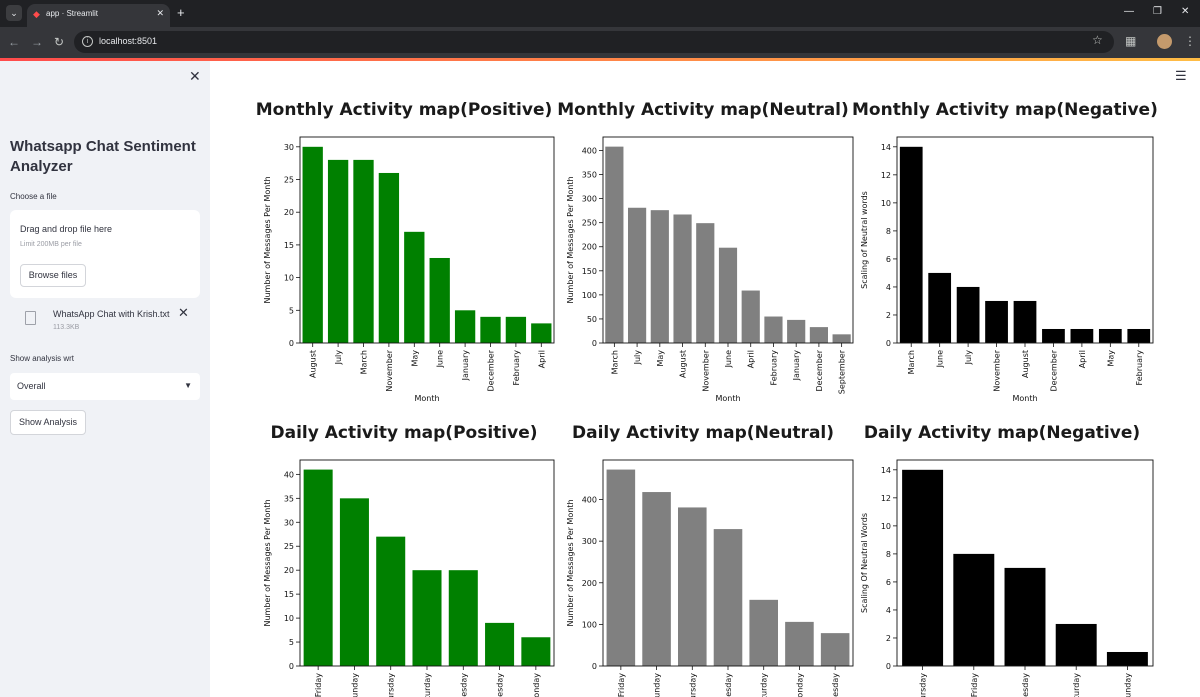 The image size is (1200, 697). I want to click on remove-file-icon: ✕, so click(183, 312).